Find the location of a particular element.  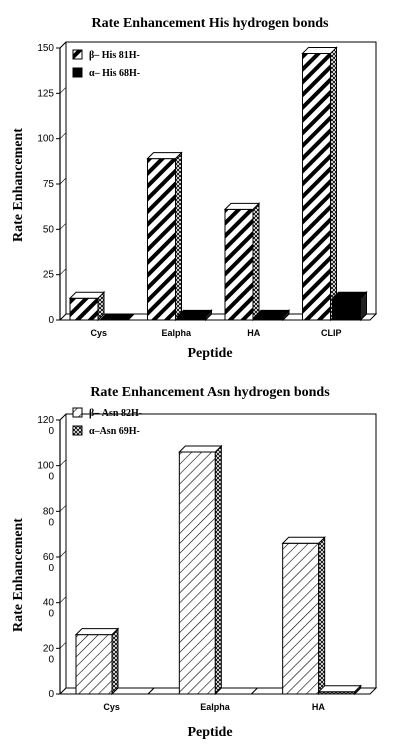

chart1-ylabel: Rate Enhancement is located at coordinates (18, 185).